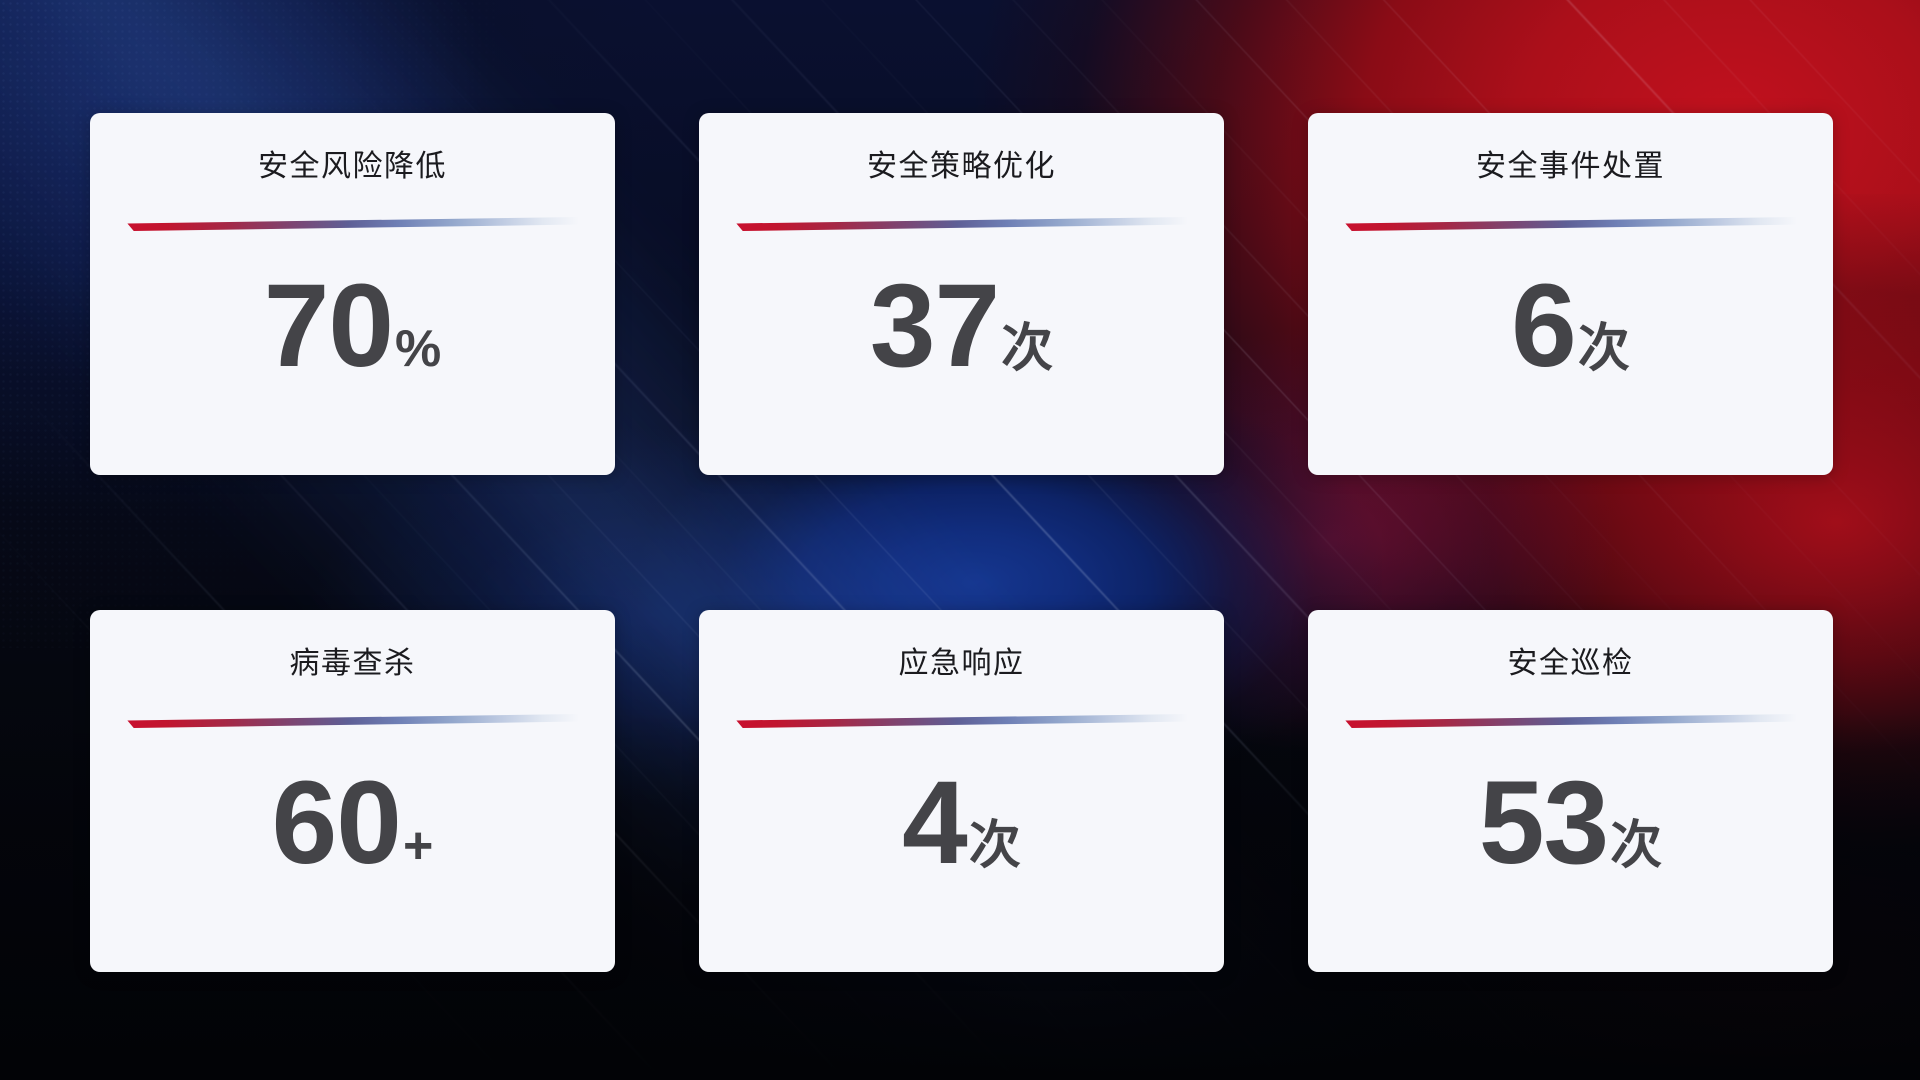 This screenshot has width=1920, height=1080. What do you see at coordinates (418, 846) in the screenshot?
I see `stat-card-unit: +` at bounding box center [418, 846].